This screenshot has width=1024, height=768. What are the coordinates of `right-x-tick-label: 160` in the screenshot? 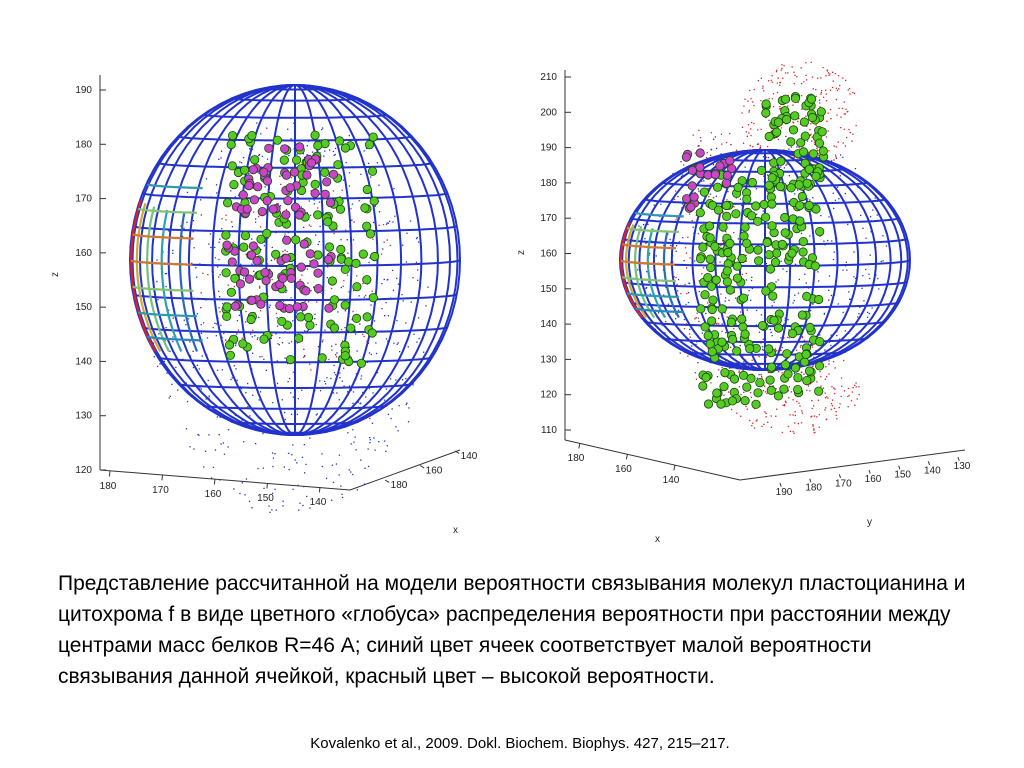 It's located at (623, 469).